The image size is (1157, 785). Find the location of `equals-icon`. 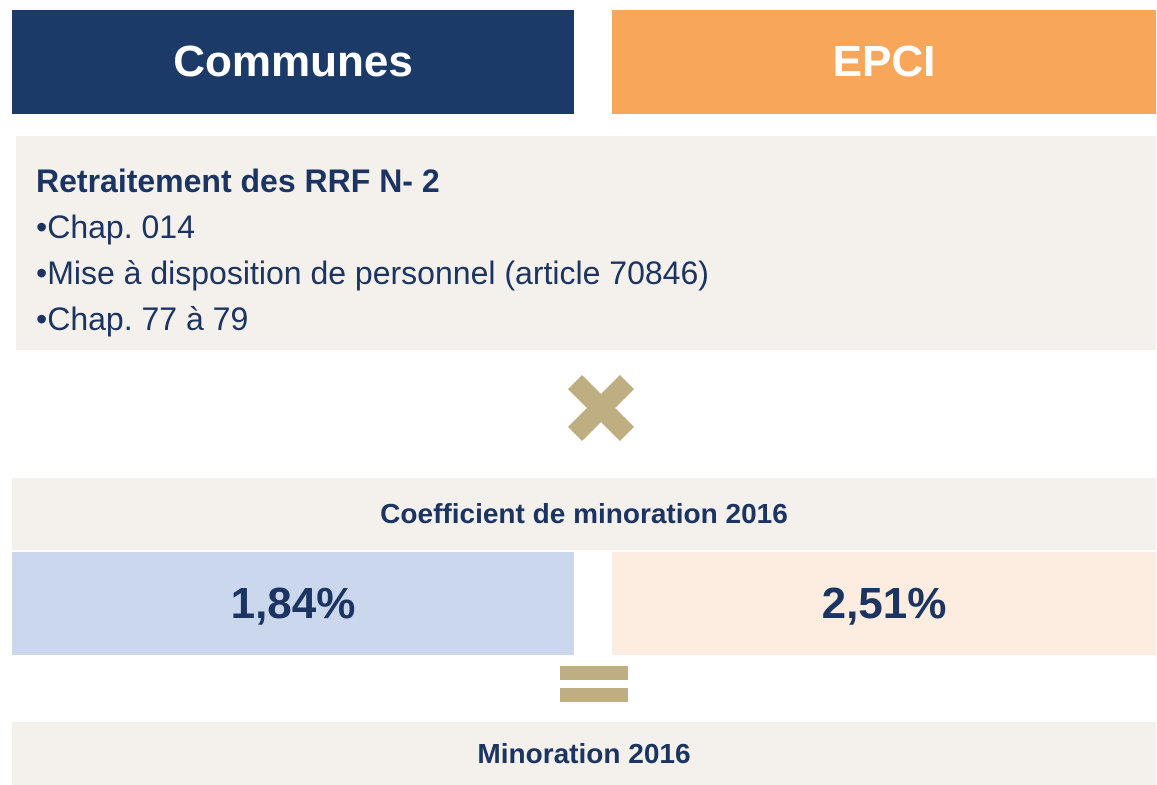

equals-icon is located at coordinates (594, 684).